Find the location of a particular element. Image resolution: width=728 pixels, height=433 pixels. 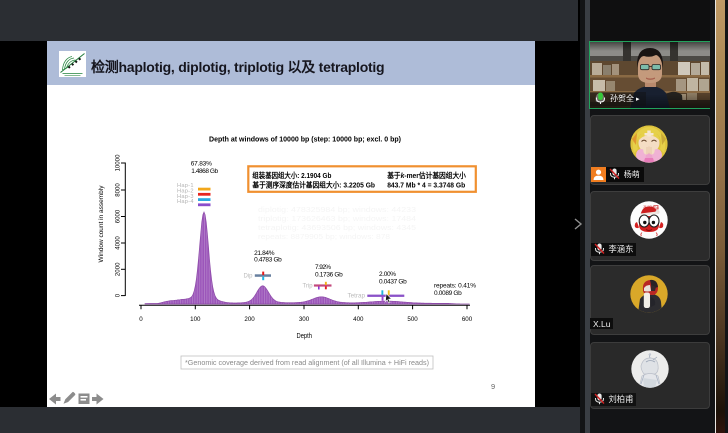

svg-text:triplotig: 173626463 bp; windo: triplotig: 173626463 bp; windows: 17484 is located at coordinates (337, 219).